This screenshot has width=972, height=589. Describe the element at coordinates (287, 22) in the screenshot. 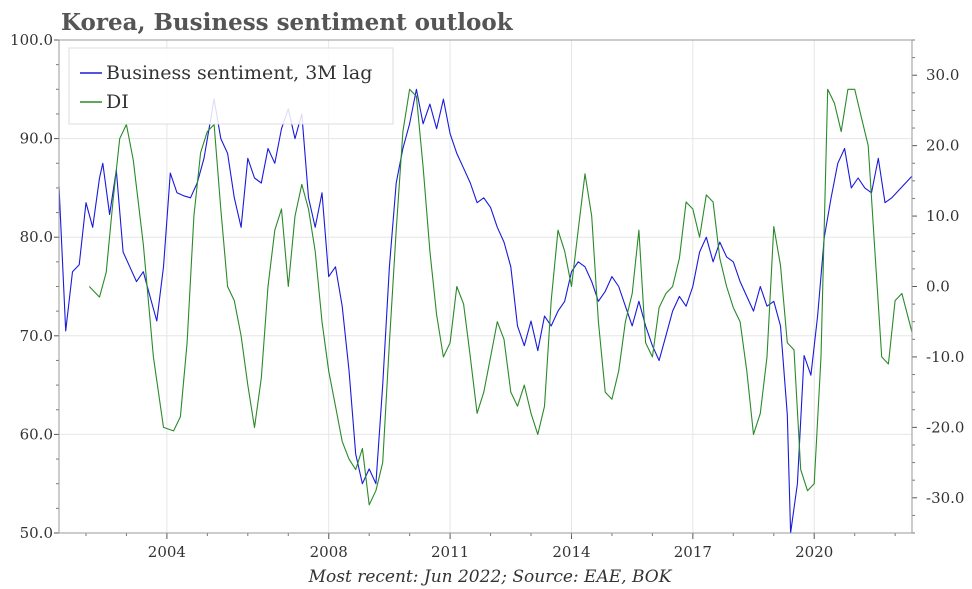

I see `chart-title: Korea, Business sentiment outlook` at that location.